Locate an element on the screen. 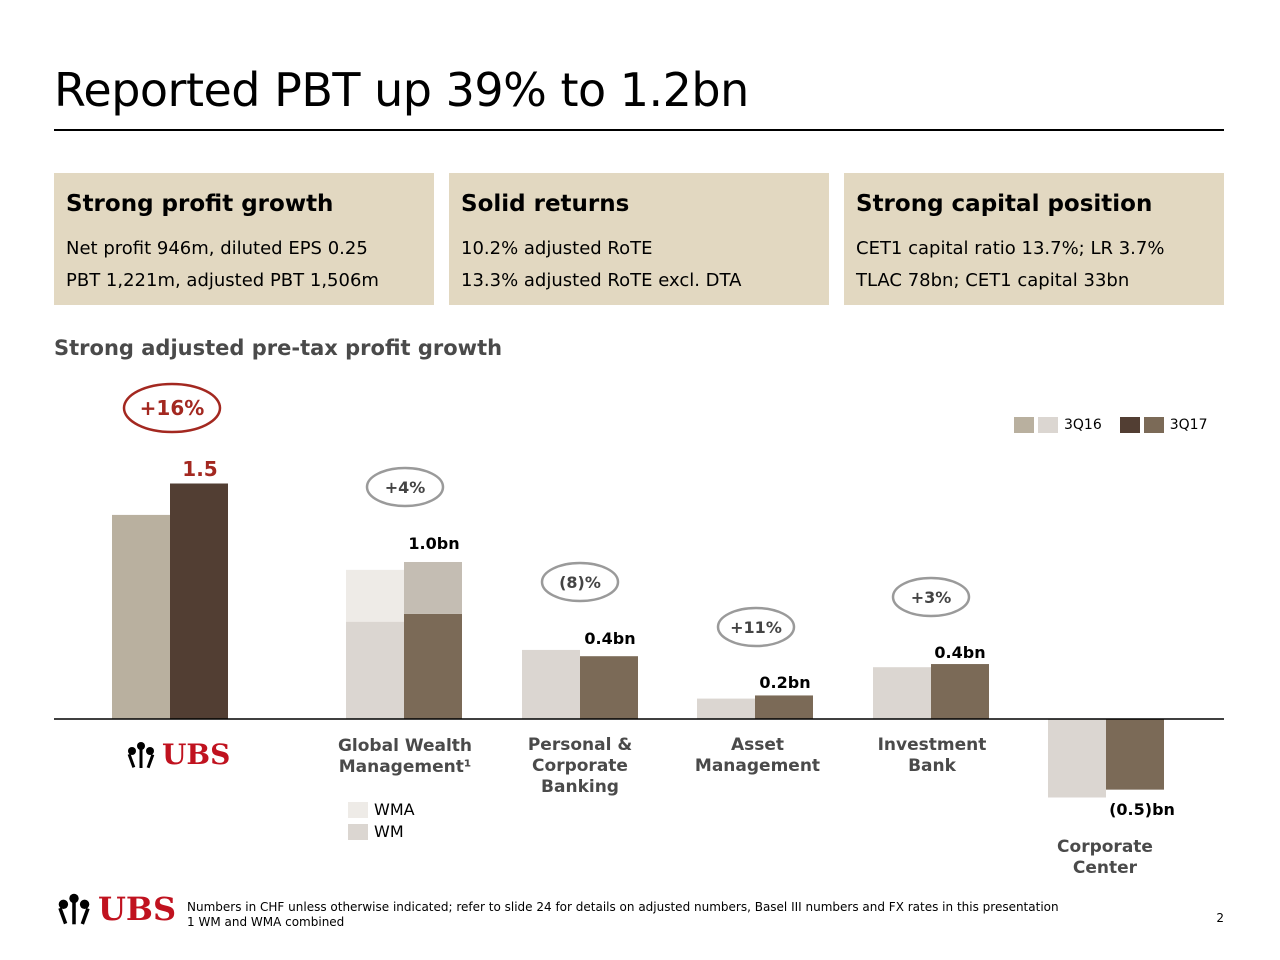 The width and height of the screenshot is (1280, 960). legend-swatch-curr-light is located at coordinates (1153, 425).